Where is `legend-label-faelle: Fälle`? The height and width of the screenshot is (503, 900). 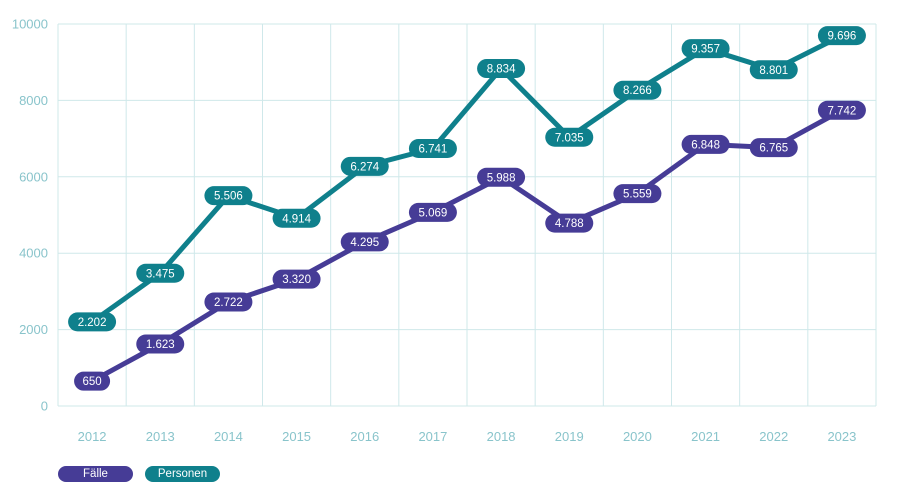 legend-label-faelle: Fälle is located at coordinates (95, 474).